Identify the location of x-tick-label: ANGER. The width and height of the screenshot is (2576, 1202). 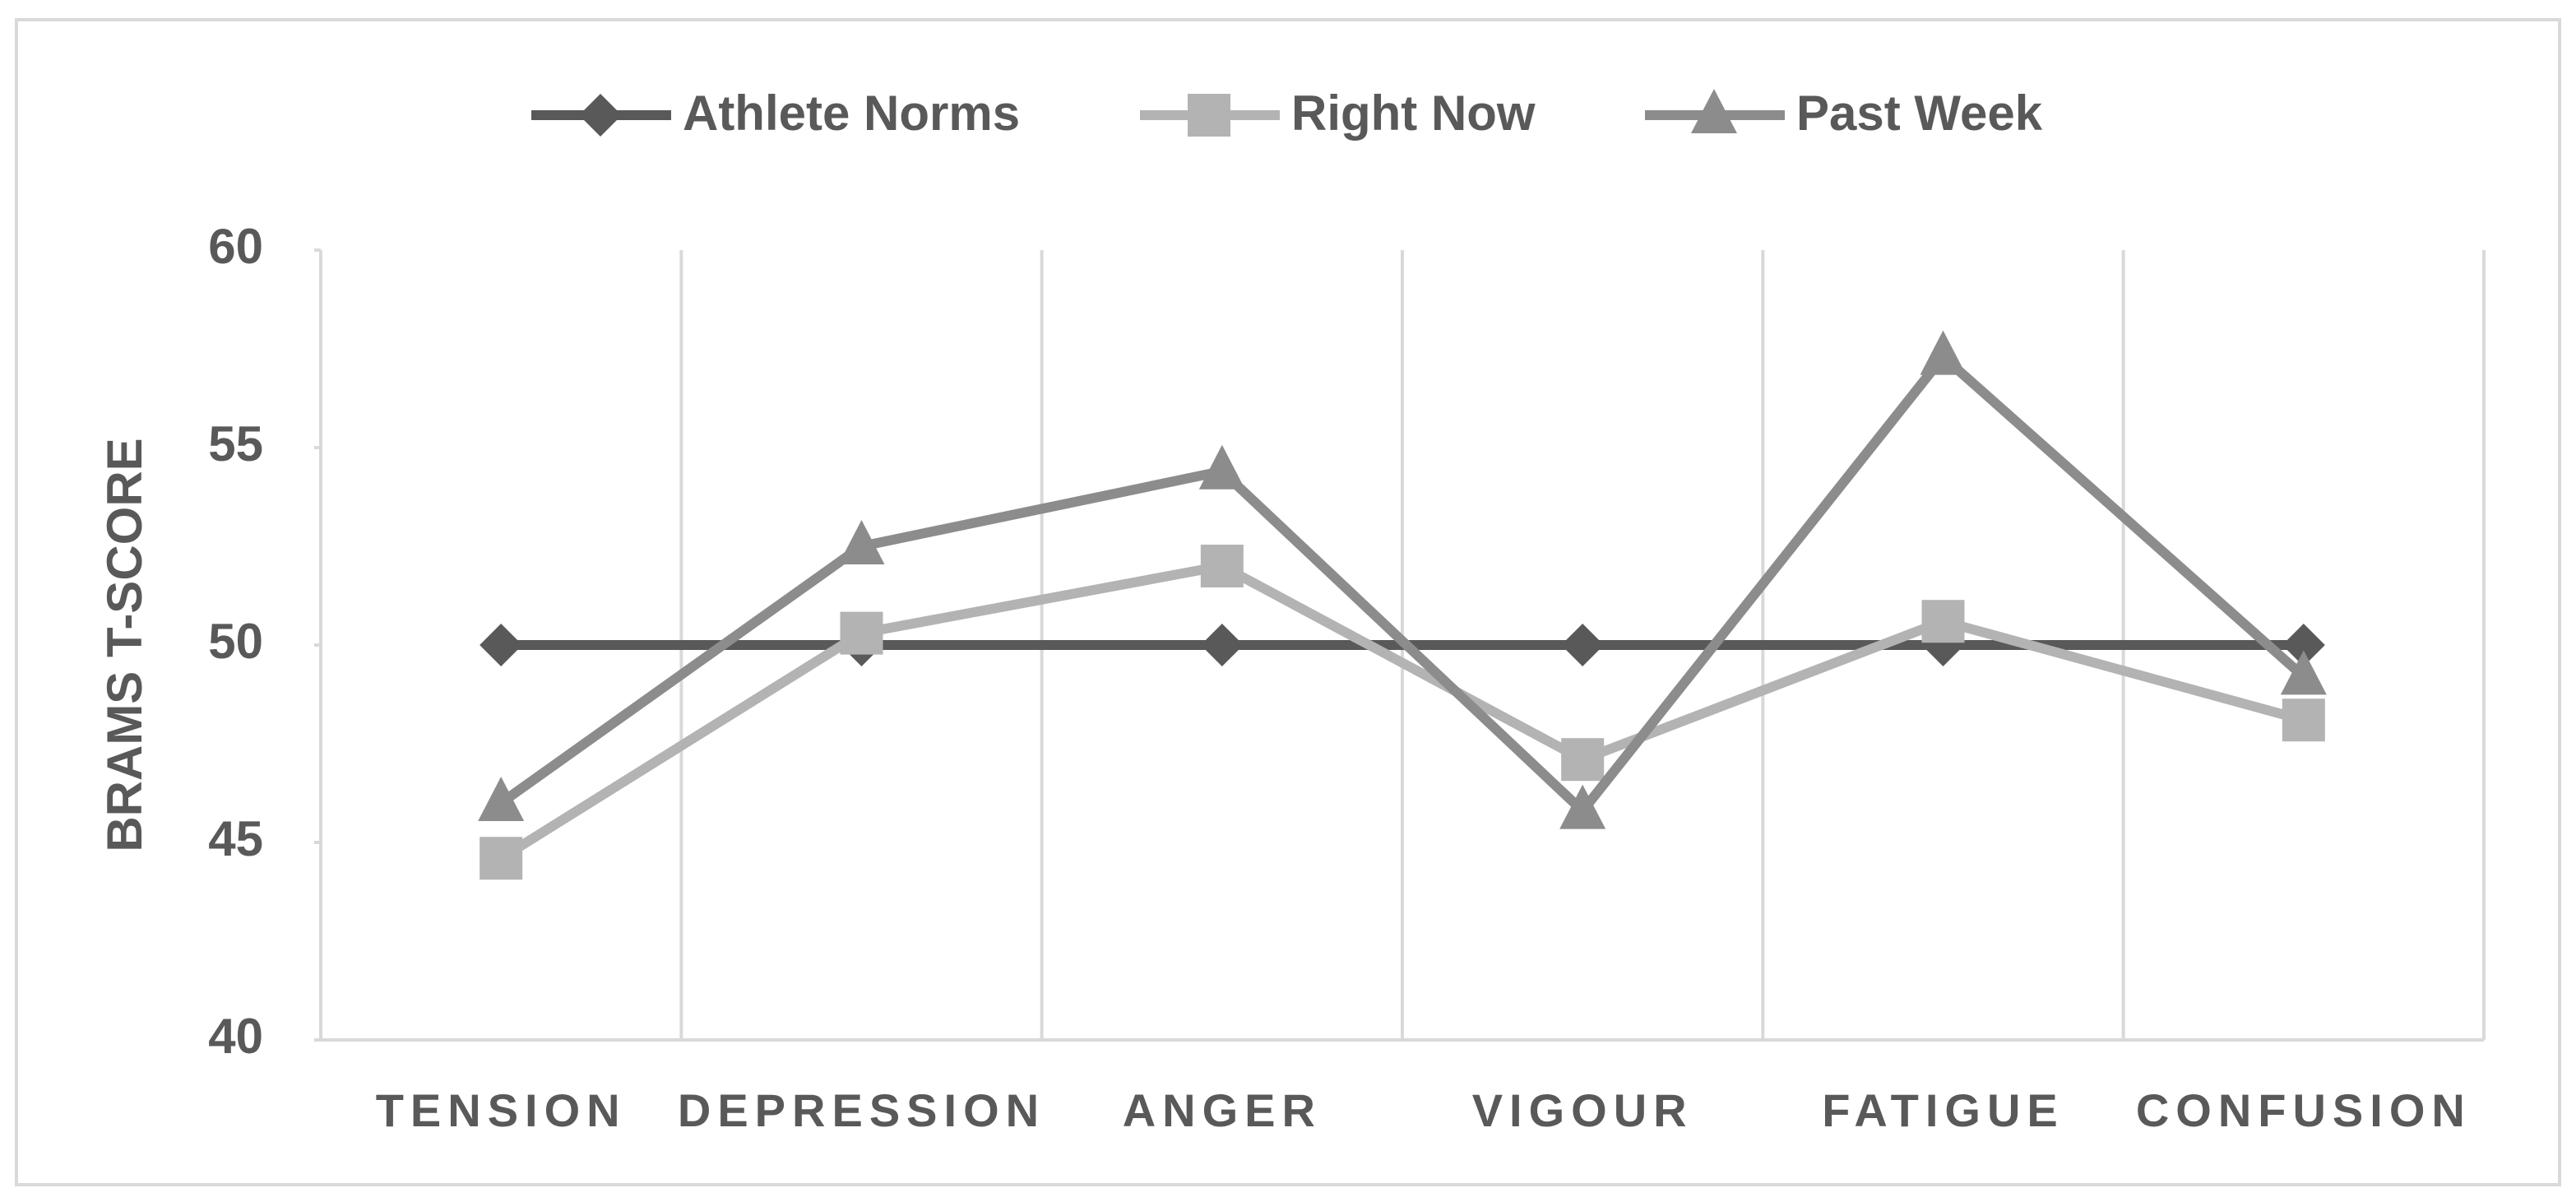
(1222, 1110).